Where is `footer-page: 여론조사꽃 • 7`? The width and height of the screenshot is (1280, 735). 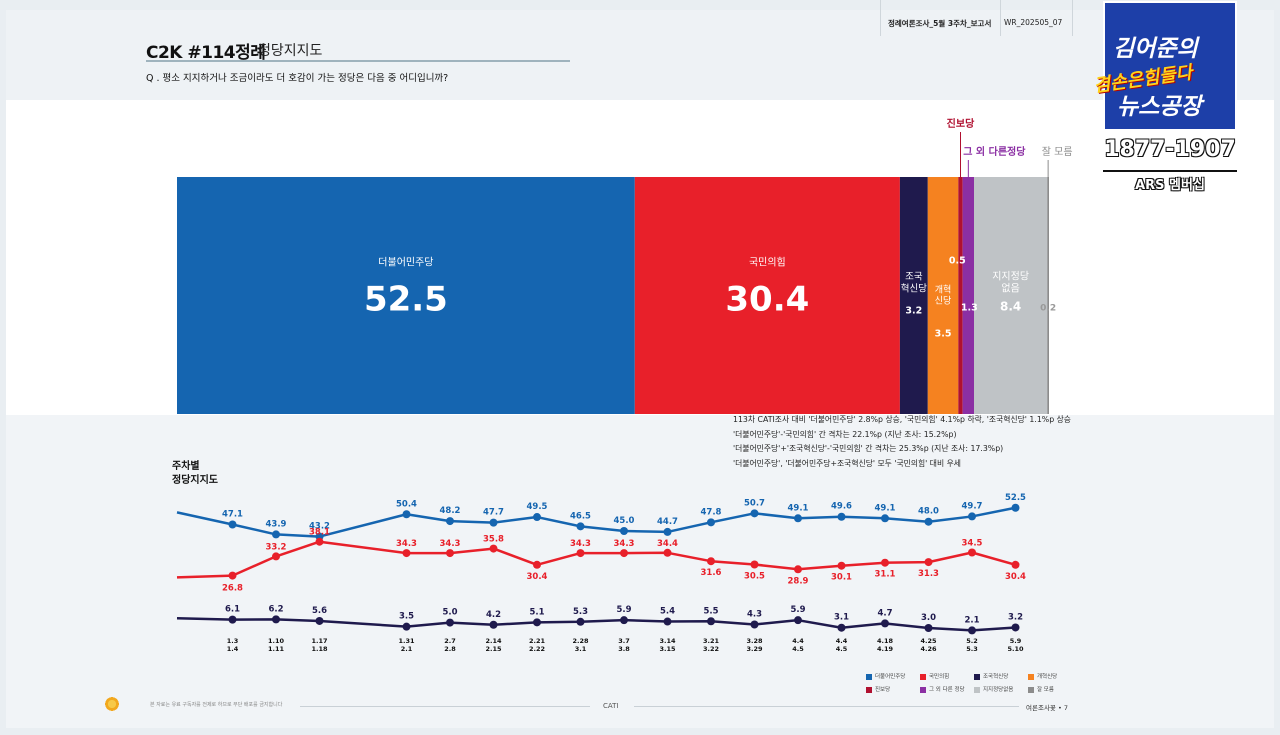
footer-page: 여론조사꽃 • 7 is located at coordinates (1047, 708).